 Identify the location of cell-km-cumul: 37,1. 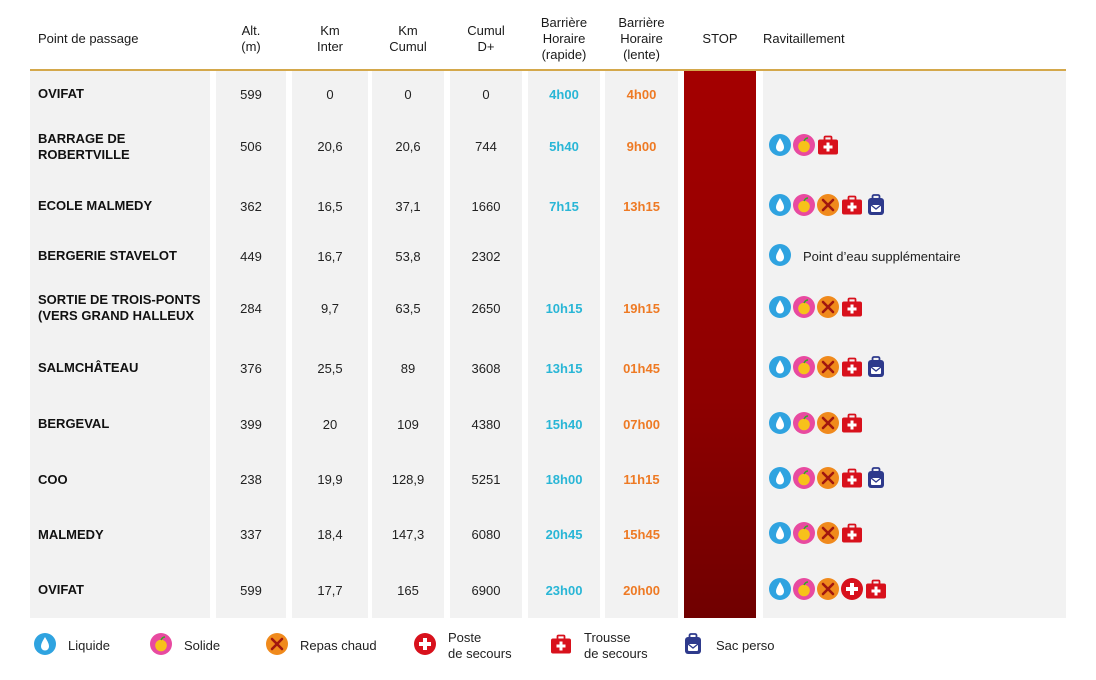
(408, 206).